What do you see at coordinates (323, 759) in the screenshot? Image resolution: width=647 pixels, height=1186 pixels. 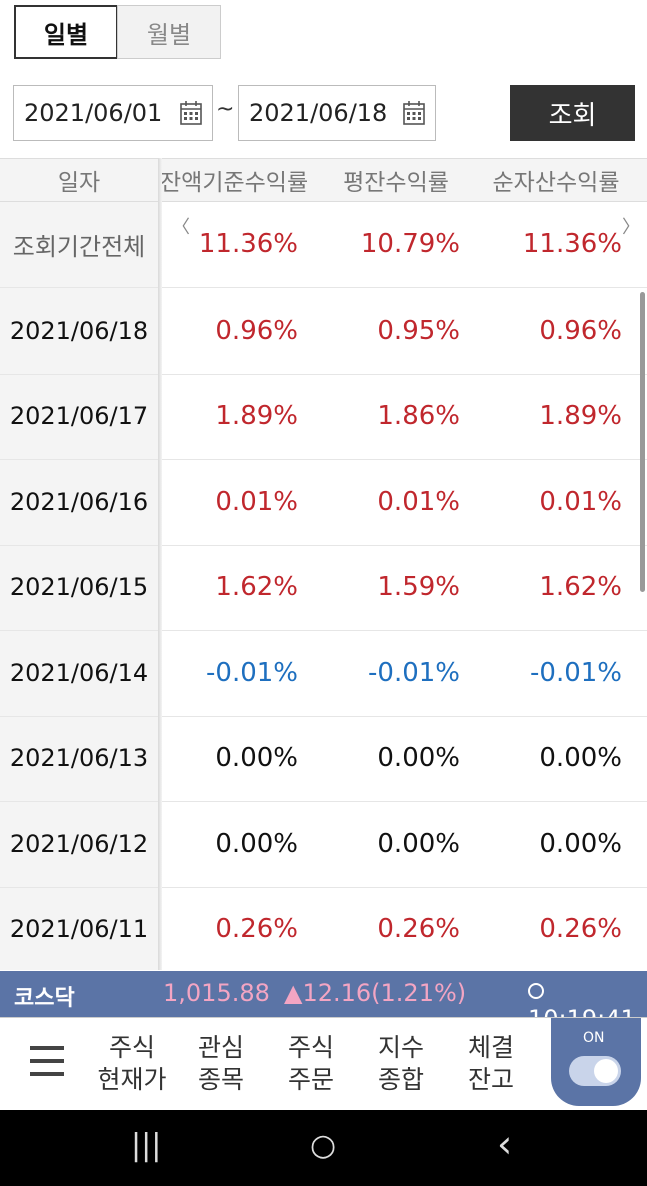 I see `table-row: 2021/06/13 0.00% 0.00% 0.00%` at bounding box center [323, 759].